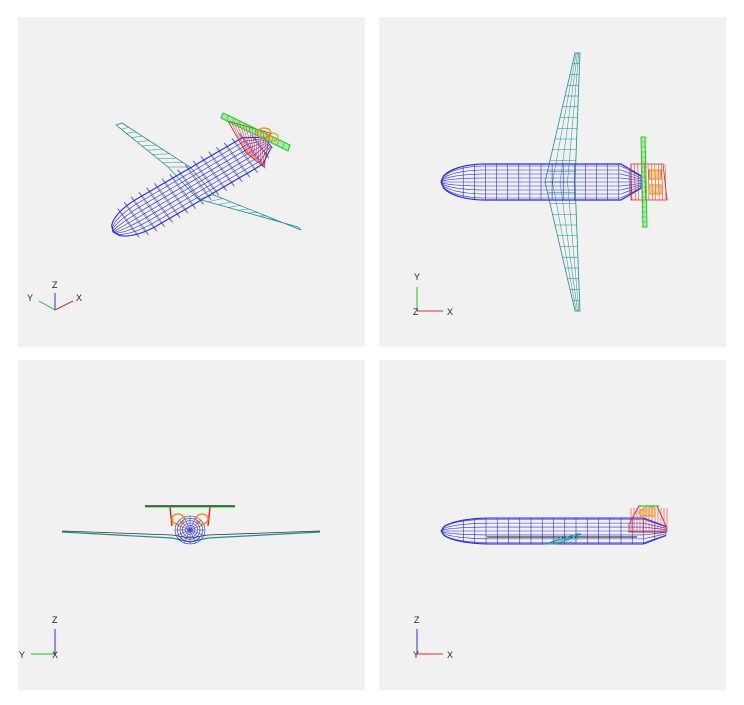 This screenshot has width=744, height=705. Describe the element at coordinates (209, 516) in the screenshot. I see `vtail-right` at that location.